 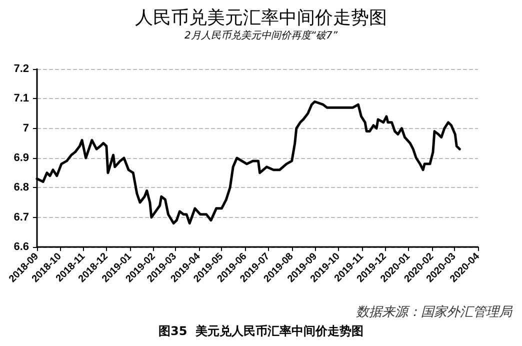 I want to click on source-note: 数据来源：国家外汇管理局, so click(x=434, y=312).